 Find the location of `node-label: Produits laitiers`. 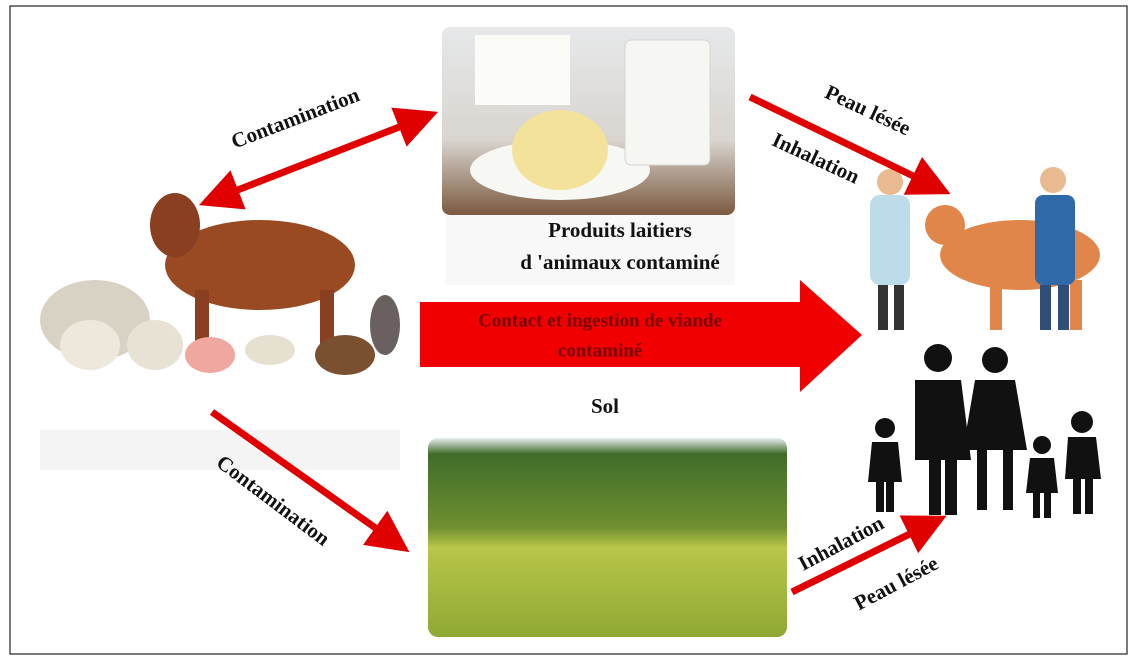

node-label: Produits laitiers is located at coordinates (620, 230).